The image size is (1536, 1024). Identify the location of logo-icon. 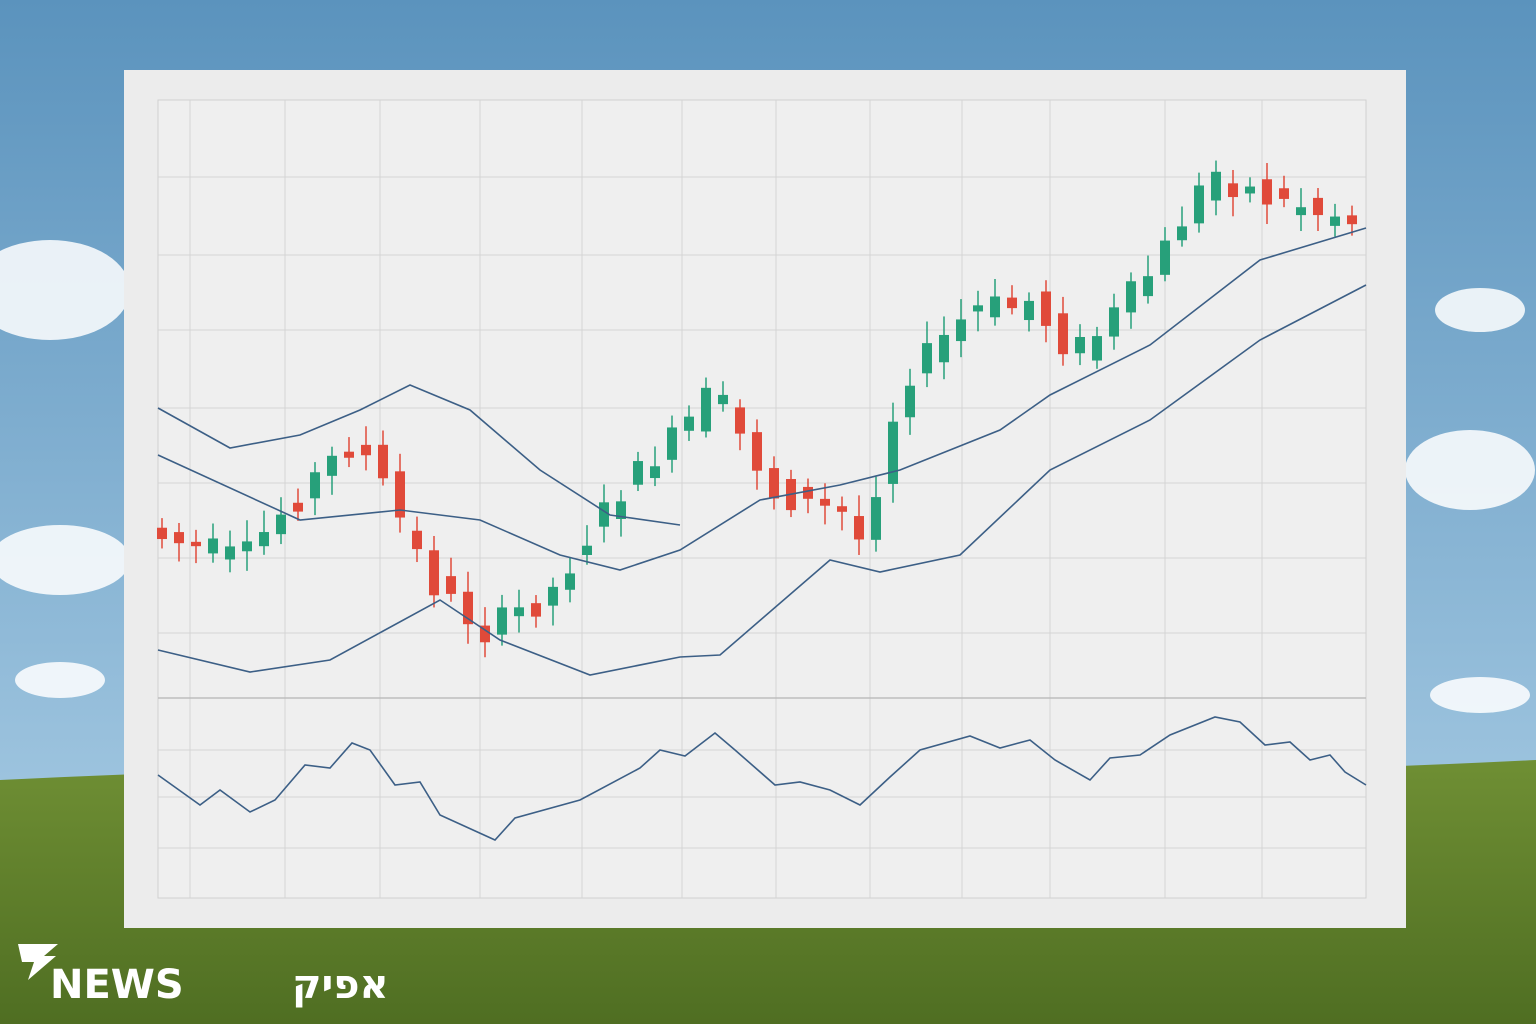
(38, 962).